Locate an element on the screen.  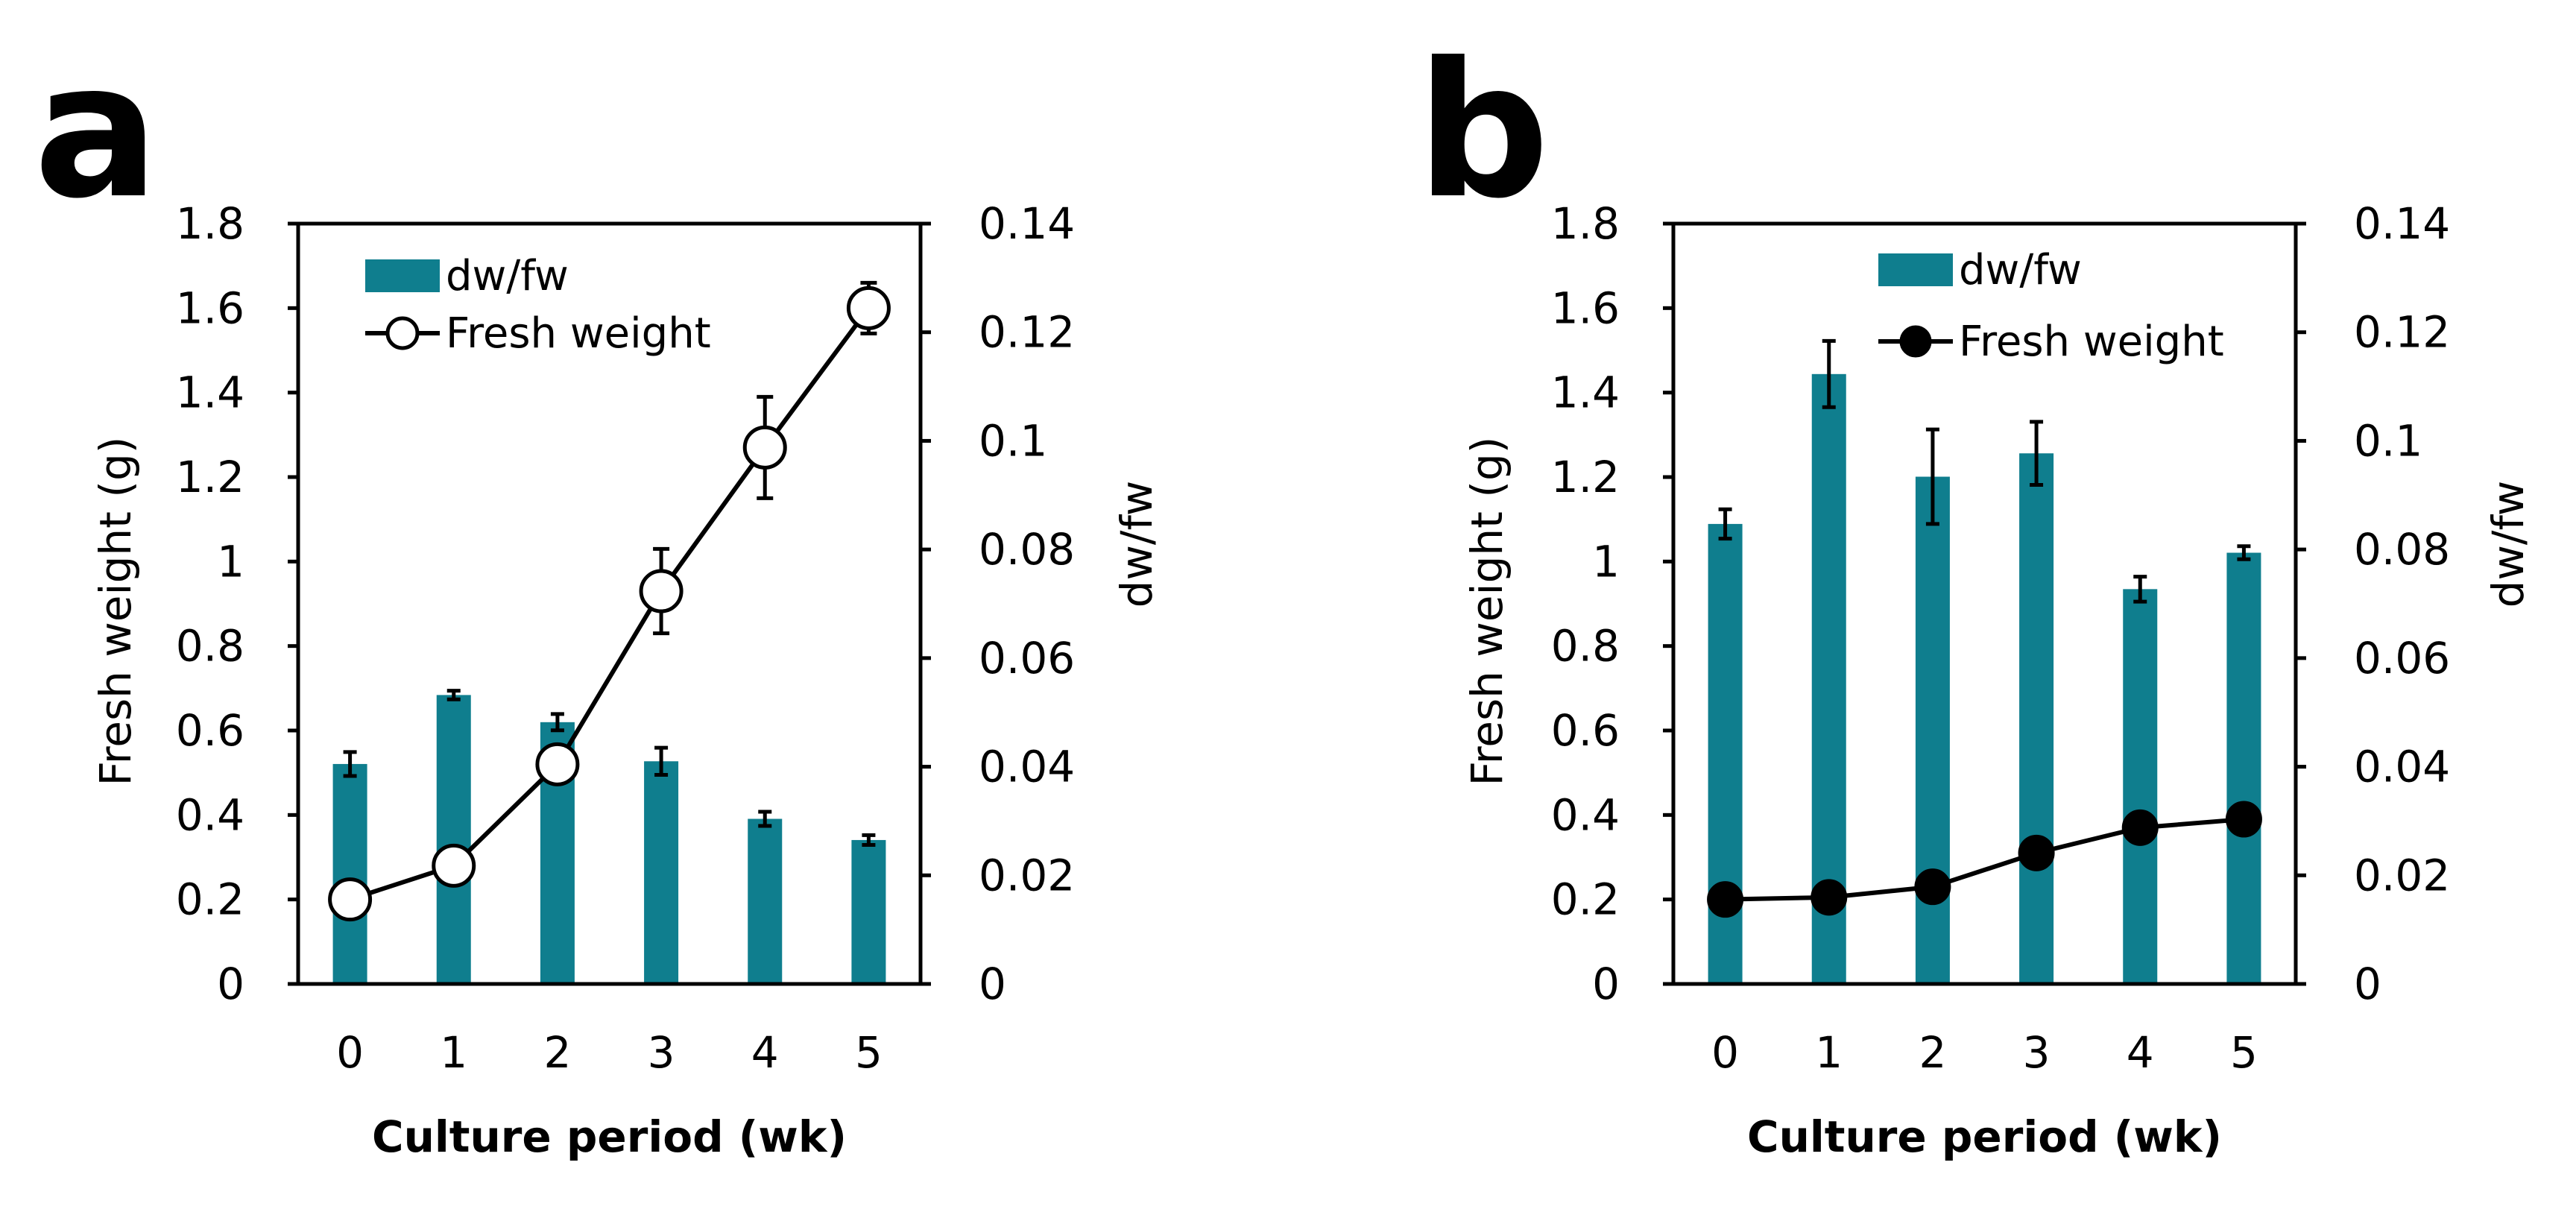
y2-tick-label: 0.08 is located at coordinates (1027, 549).